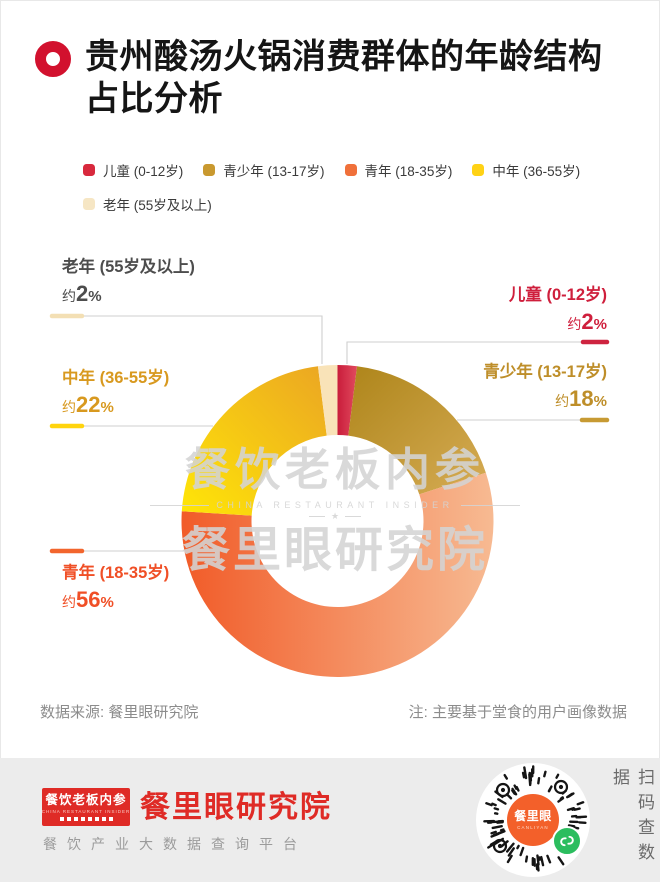  I want to click on callout-middle: 中年 (36-55岁) 约22%, so click(182, 394).